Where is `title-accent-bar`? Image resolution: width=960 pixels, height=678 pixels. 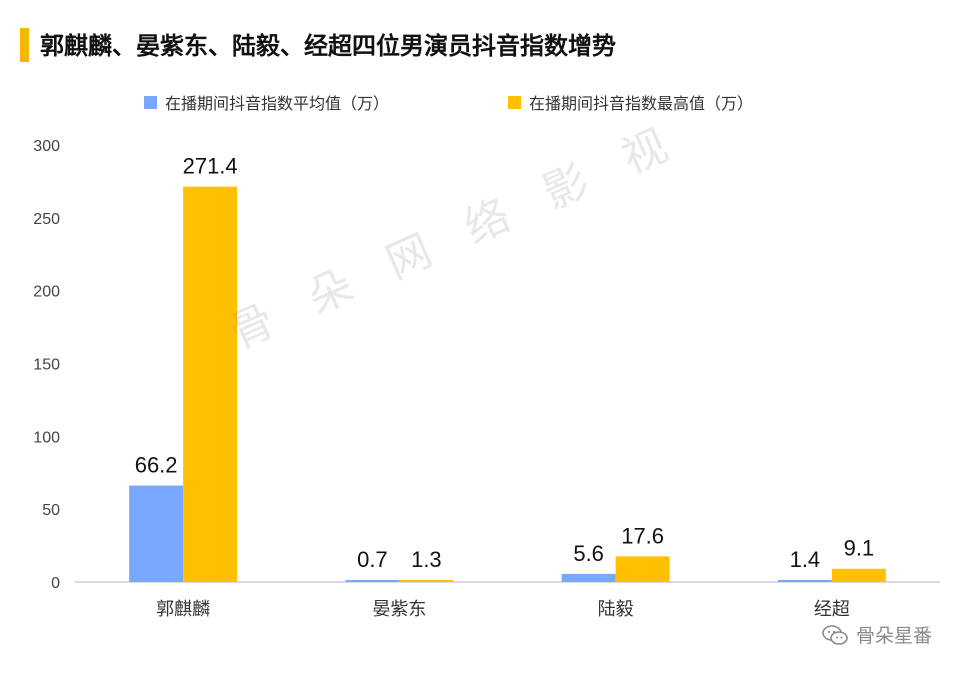 title-accent-bar is located at coordinates (24, 45).